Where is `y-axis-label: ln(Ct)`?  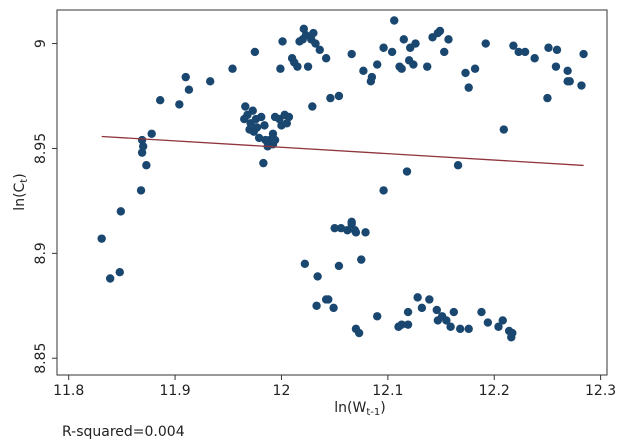
y-axis-label: ln(Ct) is located at coordinates (21, 191).